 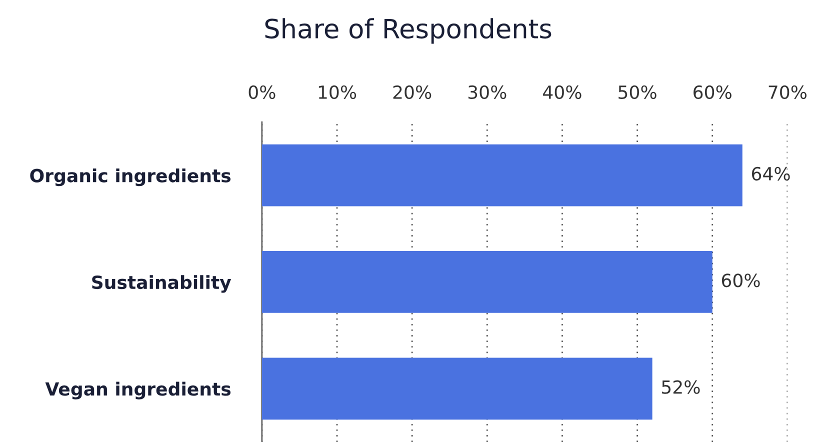 What do you see at coordinates (487, 92) in the screenshot?
I see `x-tick-label: 30%` at bounding box center [487, 92].